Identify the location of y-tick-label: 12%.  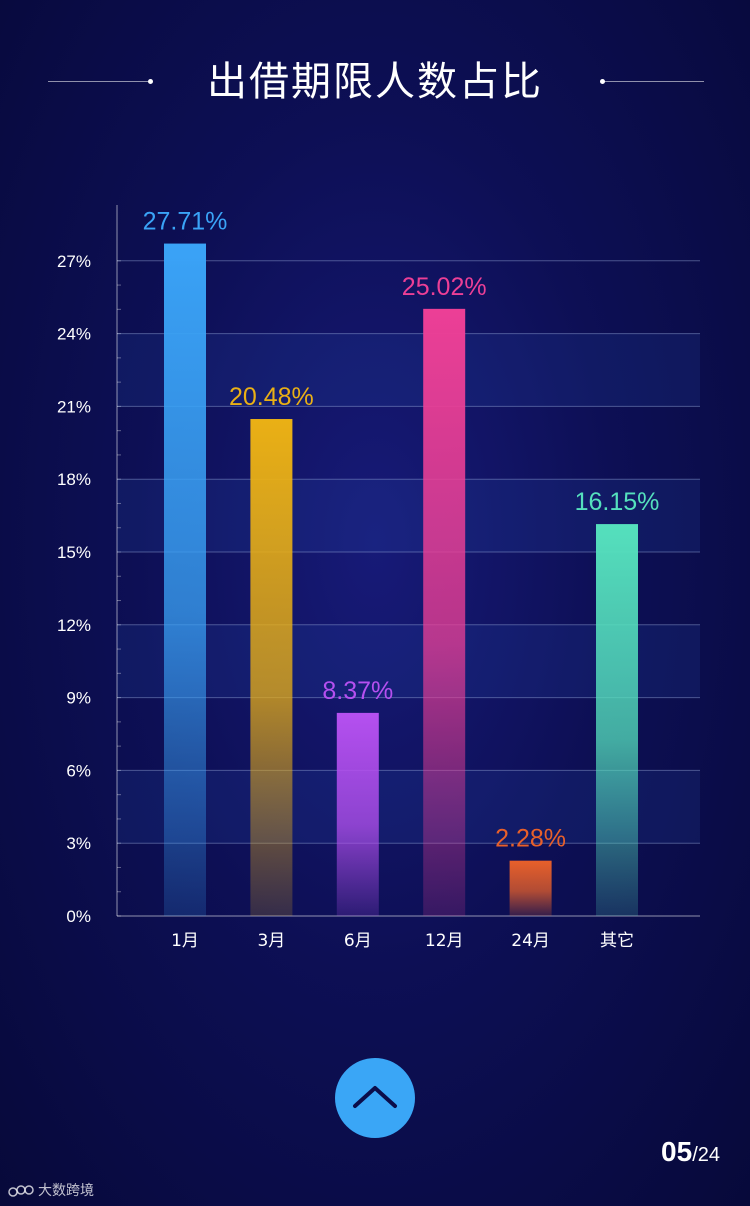
(74, 625).